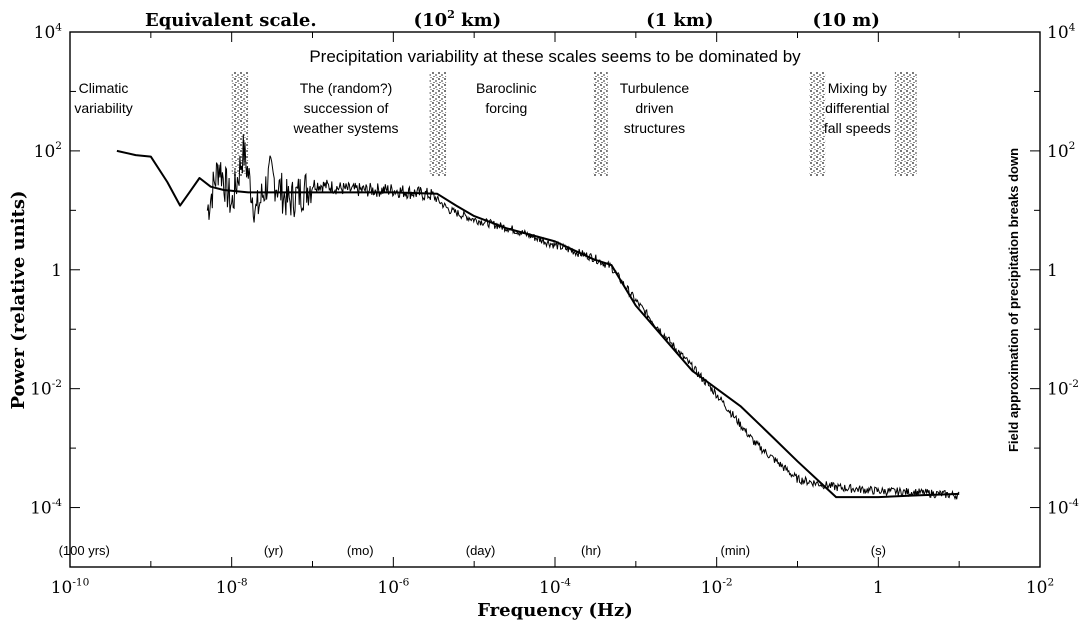 The image size is (1080, 625). Describe the element at coordinates (46, 389) in the screenshot. I see `y-tick-label-left: 10⁻²` at that location.